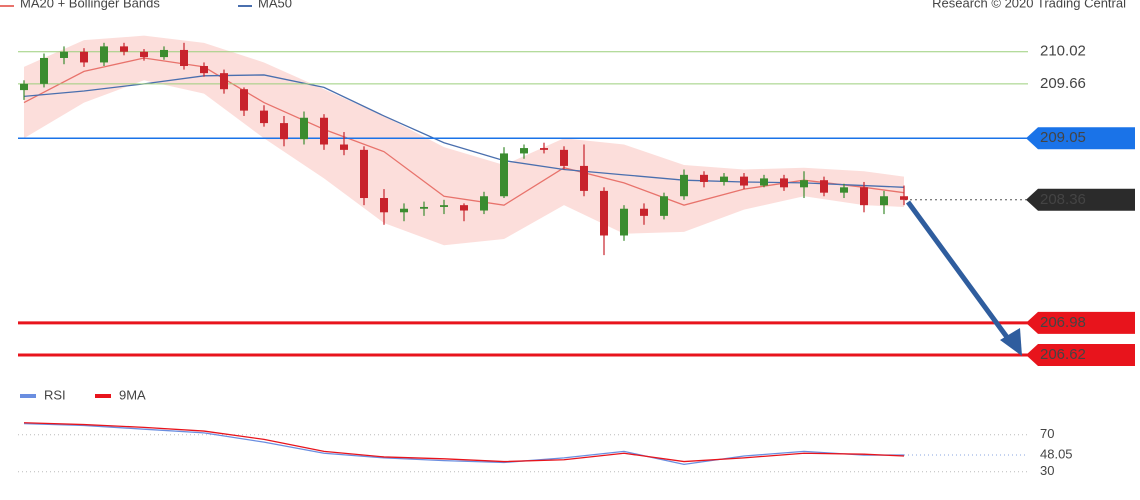 The height and width of the screenshot is (500, 1140). Describe the element at coordinates (1063, 83) in the screenshot. I see `level-label: 209.66` at that location.